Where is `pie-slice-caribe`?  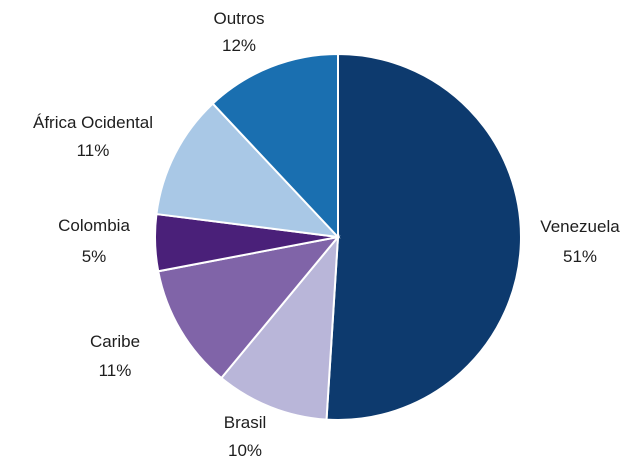
pie-slice-caribe is located at coordinates (249, 307).